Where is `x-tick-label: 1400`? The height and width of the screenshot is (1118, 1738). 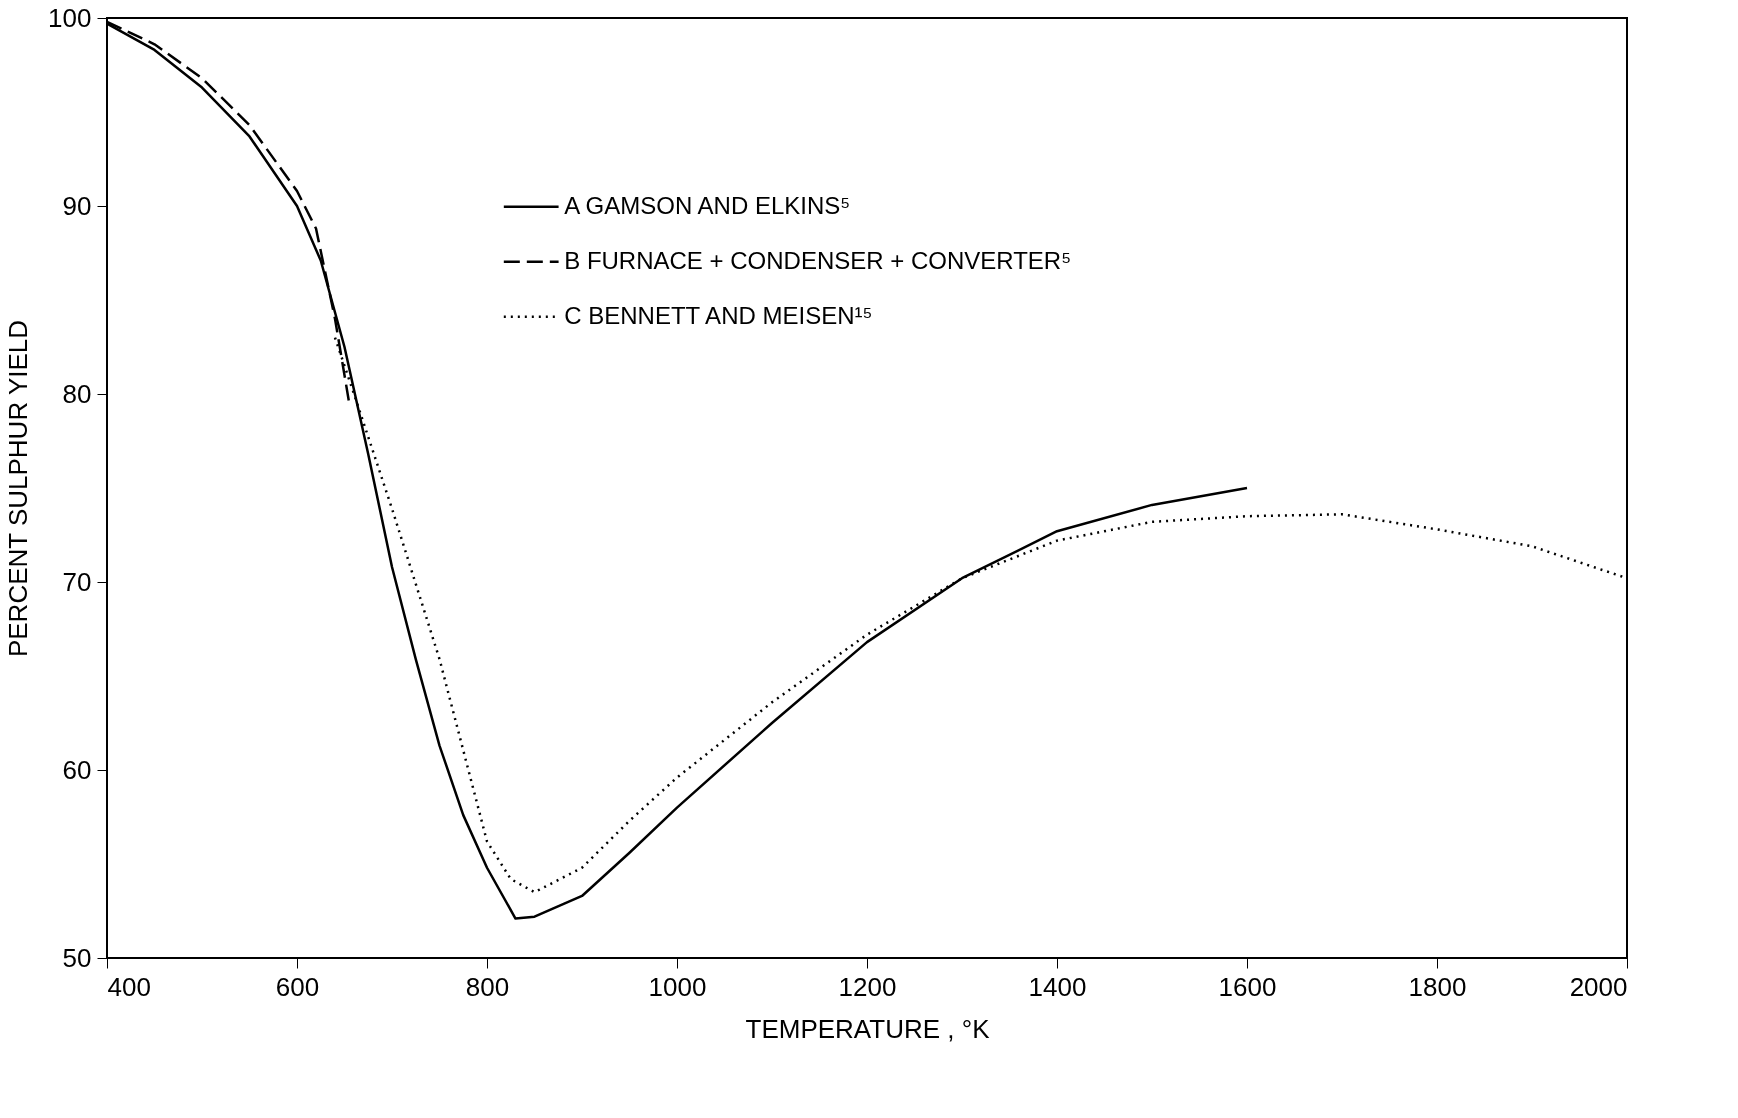 x-tick-label: 1400 is located at coordinates (1057, 986).